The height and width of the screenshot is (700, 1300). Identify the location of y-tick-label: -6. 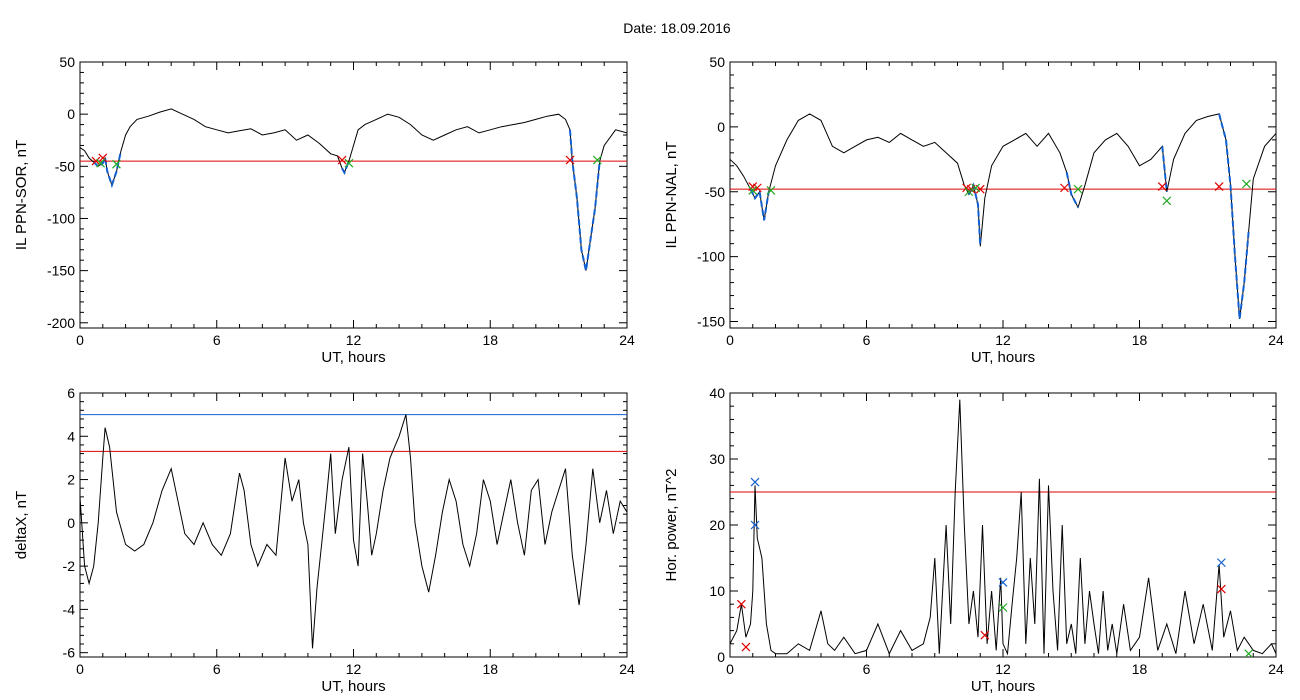
(69, 653).